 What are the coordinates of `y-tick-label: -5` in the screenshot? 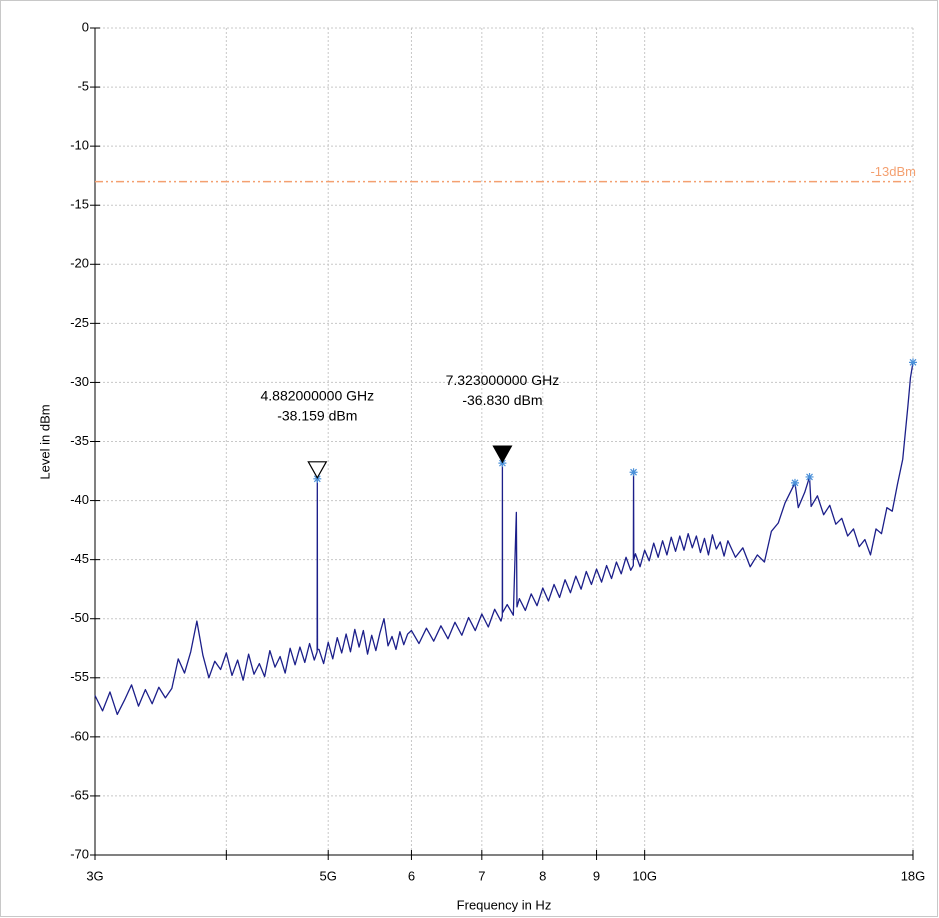 It's located at (83, 86).